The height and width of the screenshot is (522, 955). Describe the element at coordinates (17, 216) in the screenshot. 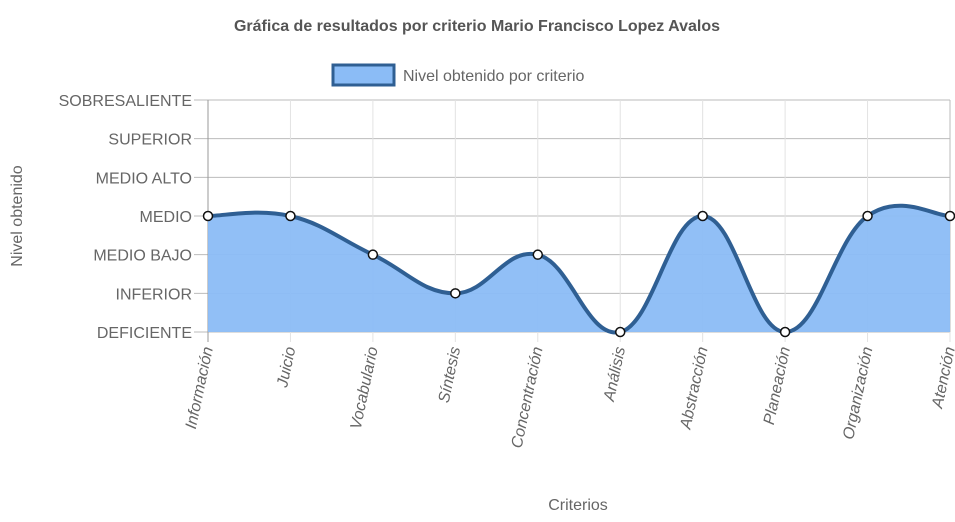

I see `y-axis-title: Nivel obtenido` at that location.